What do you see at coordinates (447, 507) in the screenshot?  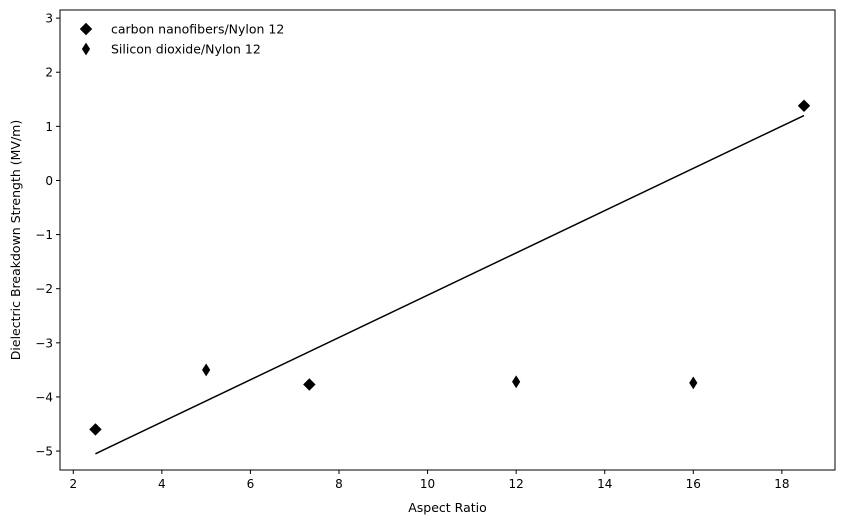 I see `x-axis-title: Aspect Ratio` at bounding box center [447, 507].